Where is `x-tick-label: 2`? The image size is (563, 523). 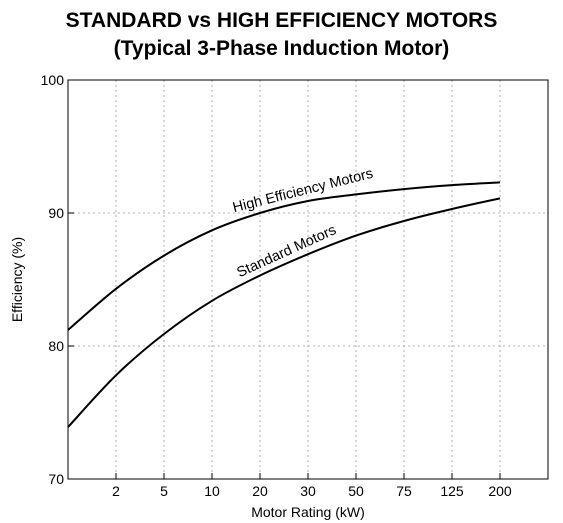 x-tick-label: 2 is located at coordinates (116, 491).